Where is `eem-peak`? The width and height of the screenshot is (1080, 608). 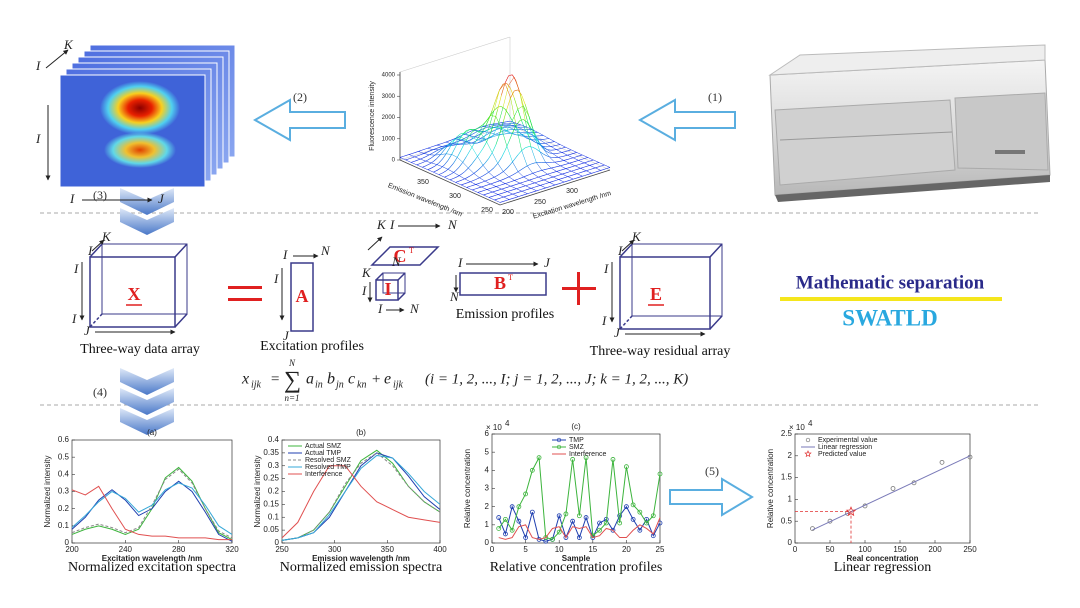 eem-peak is located at coordinates (140, 150).